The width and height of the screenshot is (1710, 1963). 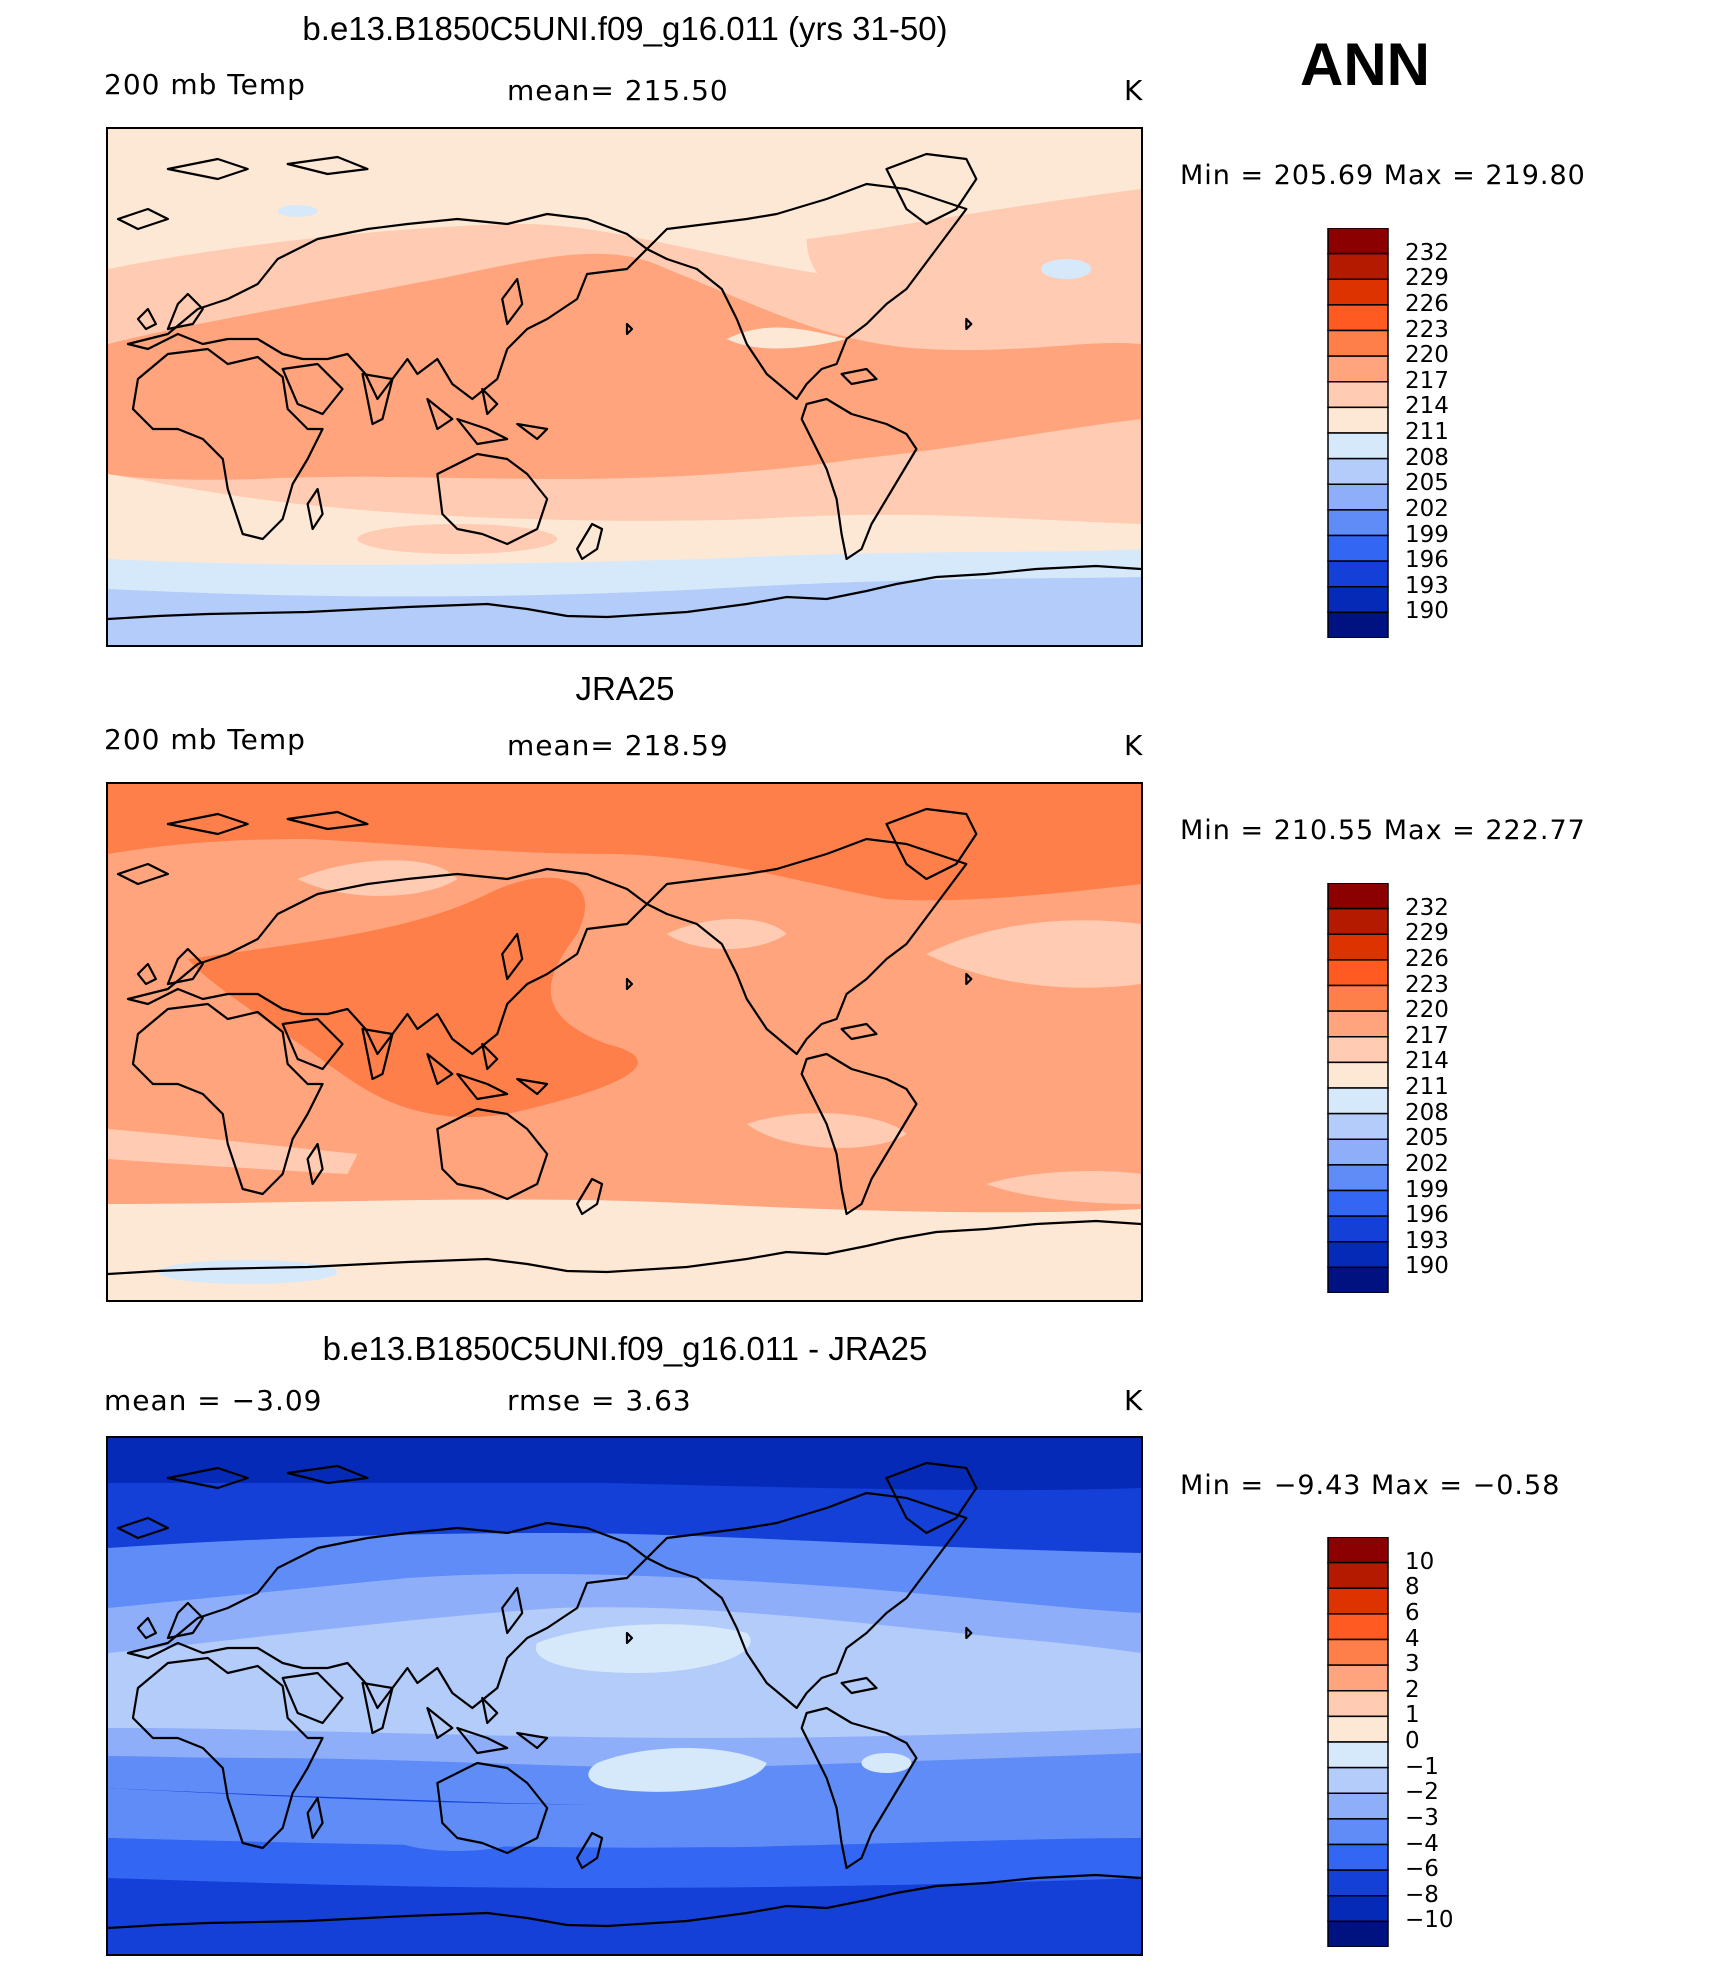 I want to click on panel-2-colorbar, so click(x=1358, y=1088).